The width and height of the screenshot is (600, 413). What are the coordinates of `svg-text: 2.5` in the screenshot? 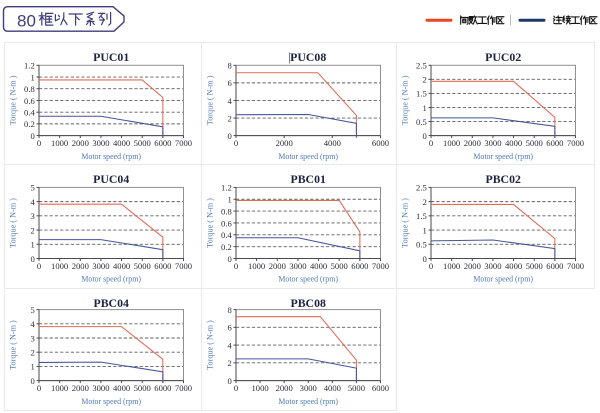 It's located at (421, 66).